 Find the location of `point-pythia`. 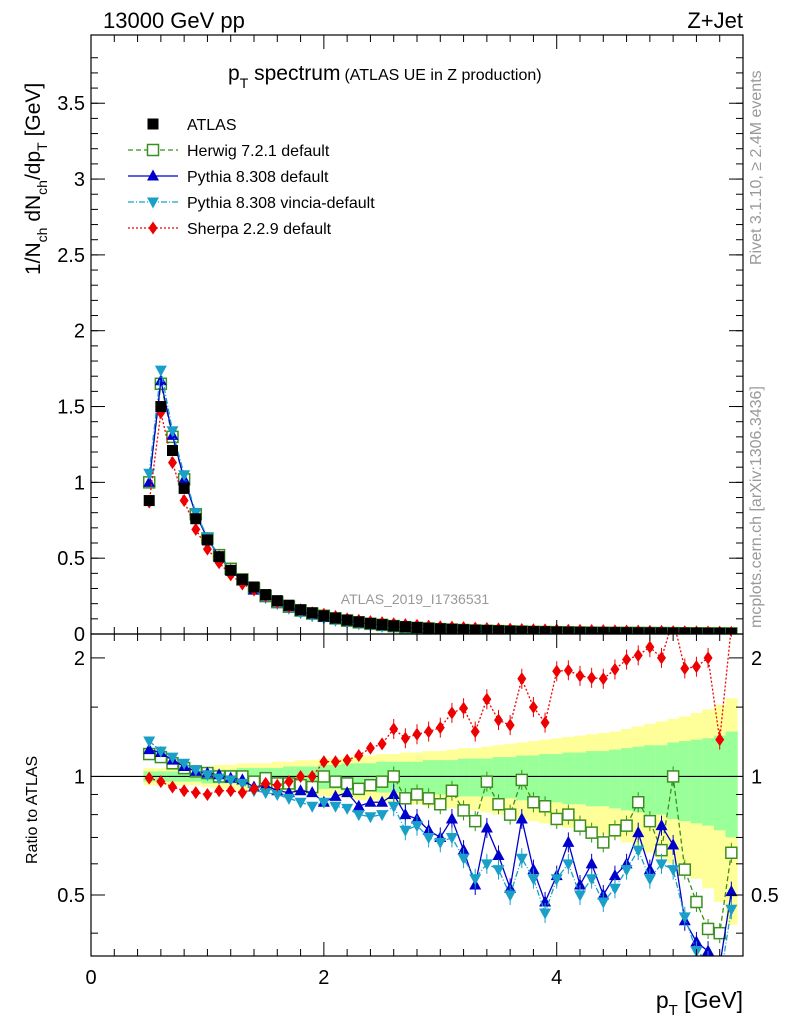

point-pythia is located at coordinates (160, 380).